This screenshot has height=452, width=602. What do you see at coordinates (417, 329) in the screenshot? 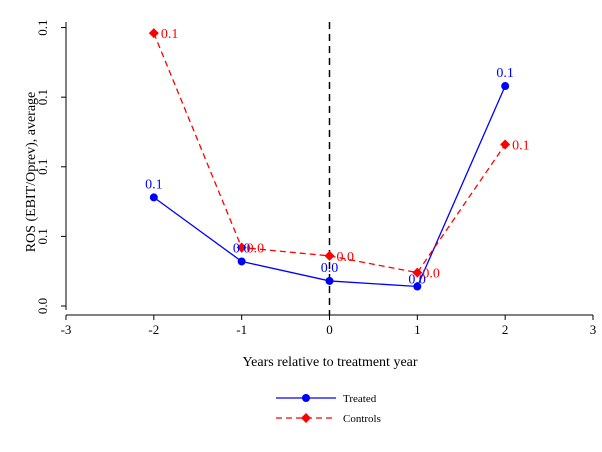
I see `x-tick-label: 1` at bounding box center [417, 329].